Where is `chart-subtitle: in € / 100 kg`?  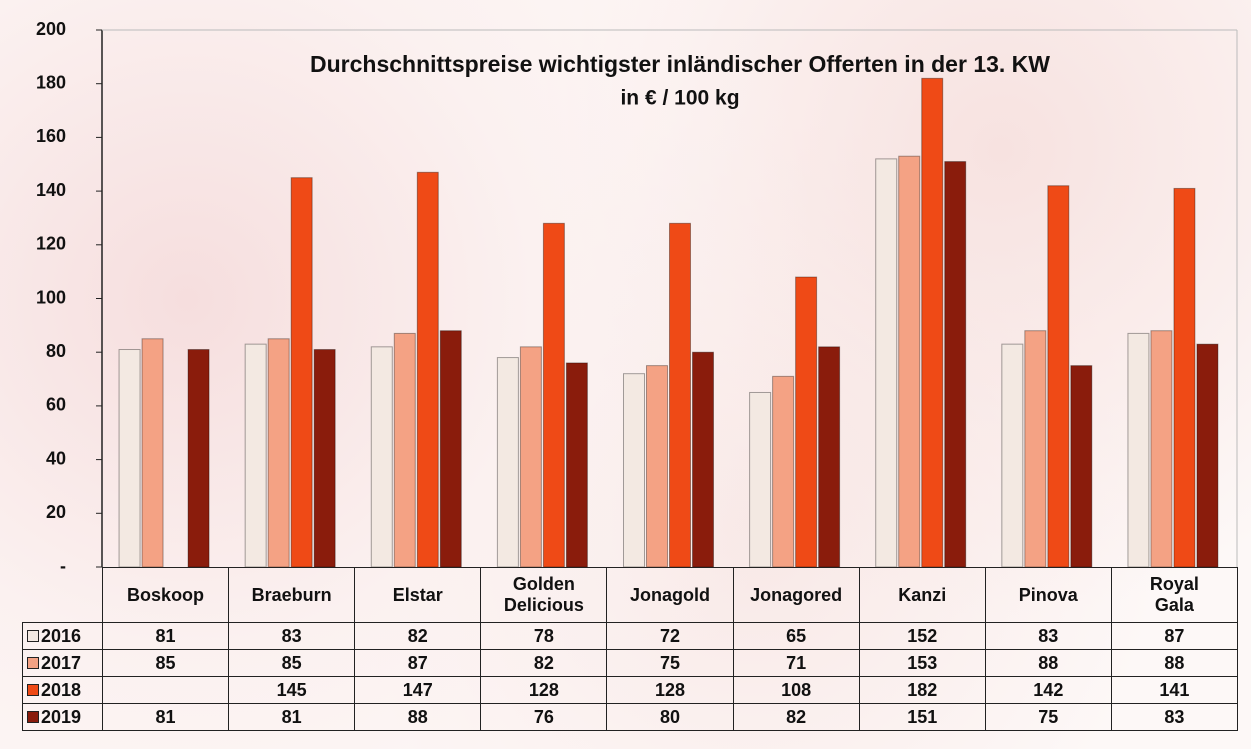
chart-subtitle: in € / 100 kg is located at coordinates (679, 98).